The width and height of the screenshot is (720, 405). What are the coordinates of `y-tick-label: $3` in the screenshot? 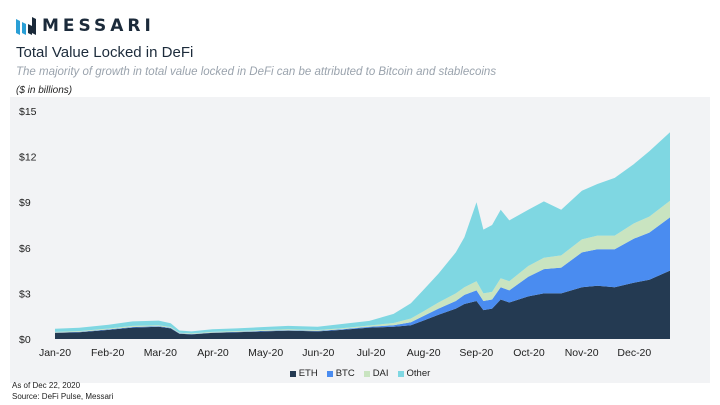 It's located at (25, 294).